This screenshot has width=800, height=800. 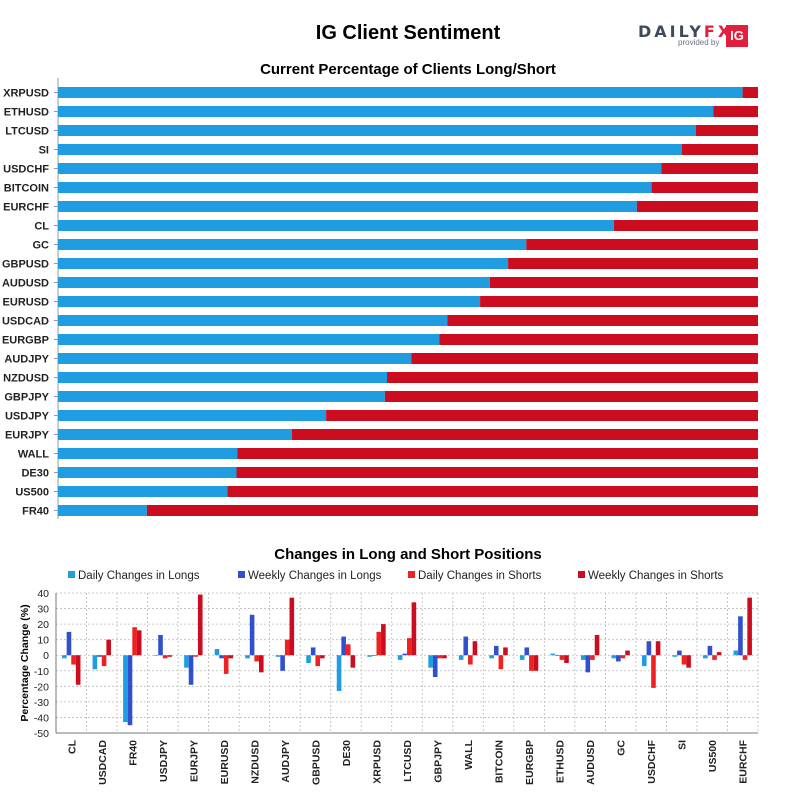 What do you see at coordinates (44, 151) in the screenshot?
I see `category-label: SI` at bounding box center [44, 151].